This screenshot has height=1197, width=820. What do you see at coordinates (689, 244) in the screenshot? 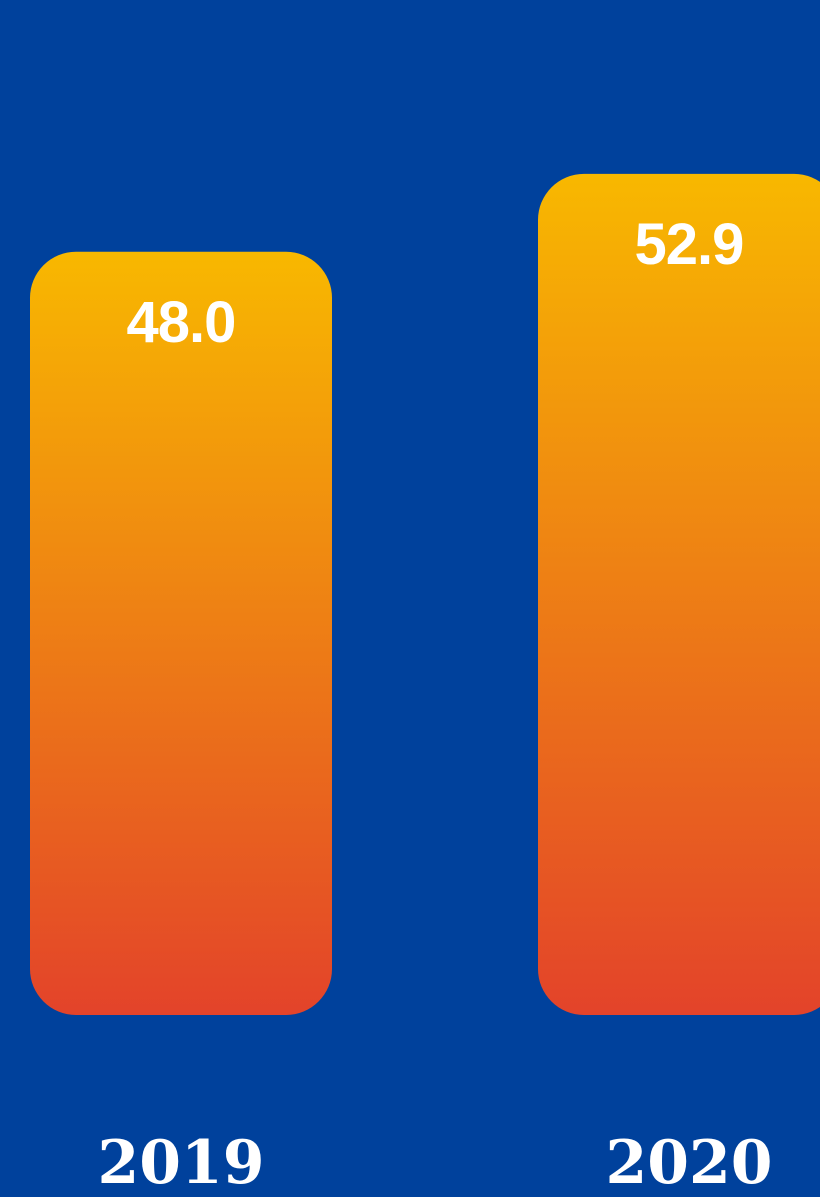
I see `value-label-2020: 52.9` at bounding box center [689, 244].